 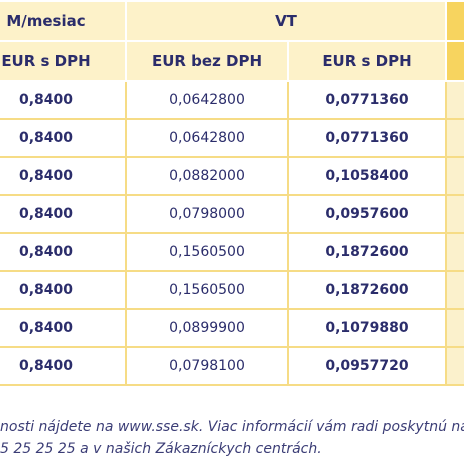 What do you see at coordinates (207, 61) in the screenshot?
I see `header-cell: EUR bez DPH` at bounding box center [207, 61].